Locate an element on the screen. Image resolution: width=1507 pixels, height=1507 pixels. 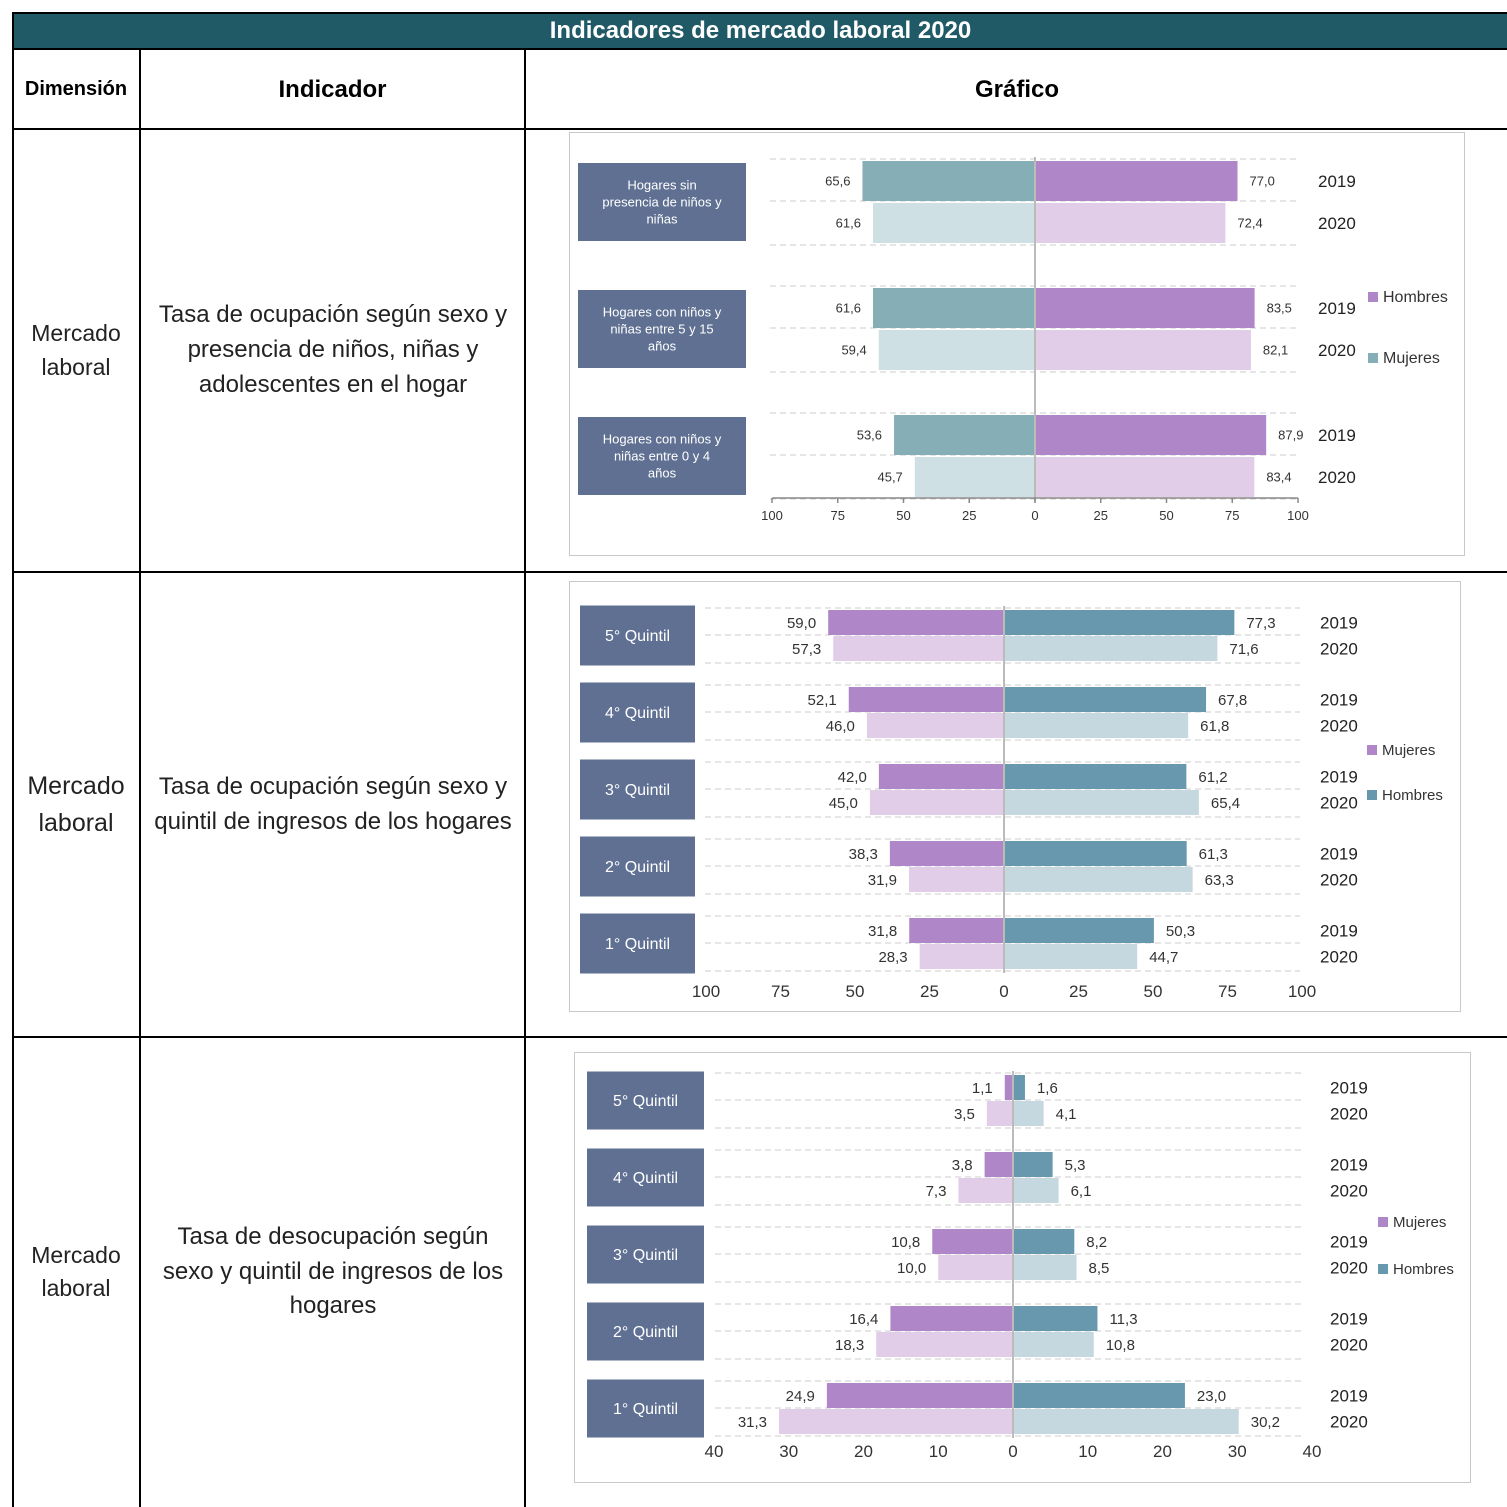
legend-label: Mujeres is located at coordinates (1408, 750).